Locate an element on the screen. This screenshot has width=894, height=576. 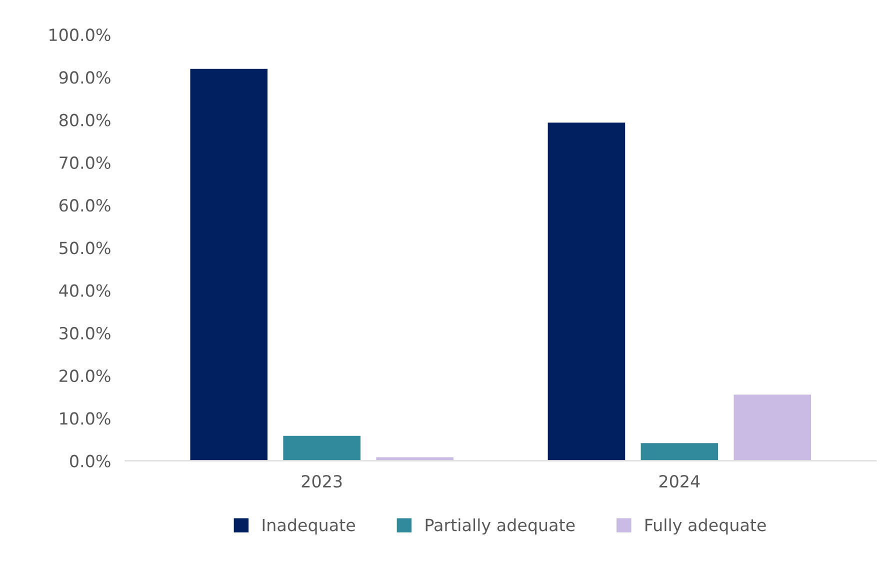
y-tick-label: 100.0% is located at coordinates (80, 35).